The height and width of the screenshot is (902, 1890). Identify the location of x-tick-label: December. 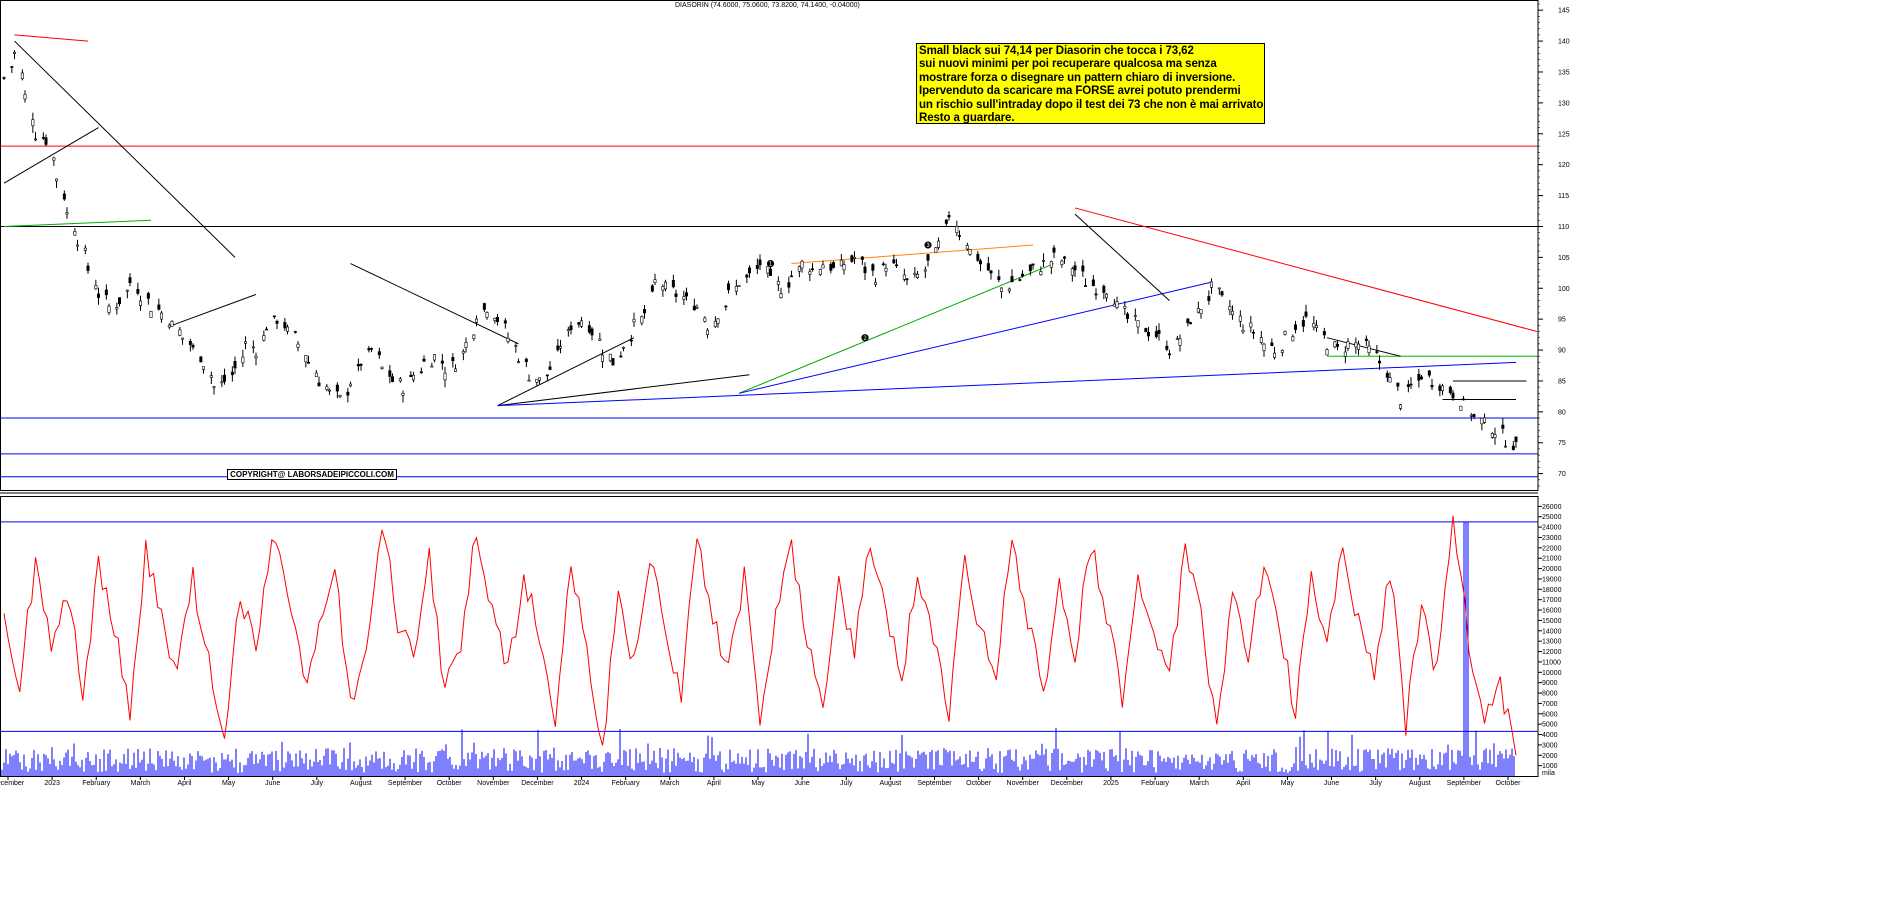
(12, 783).